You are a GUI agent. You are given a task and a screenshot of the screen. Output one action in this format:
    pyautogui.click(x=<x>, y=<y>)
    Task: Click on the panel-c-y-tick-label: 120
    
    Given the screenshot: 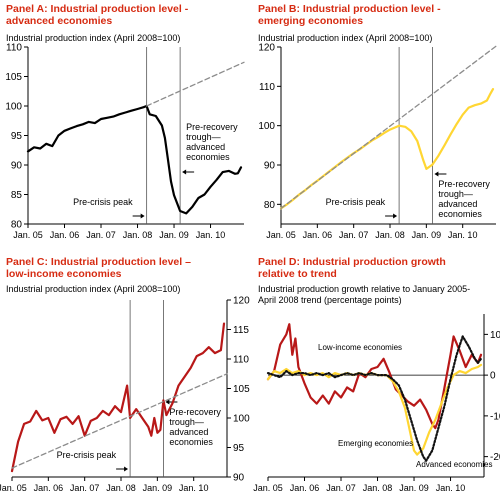 What is the action you would take?
    pyautogui.click(x=241, y=301)
    